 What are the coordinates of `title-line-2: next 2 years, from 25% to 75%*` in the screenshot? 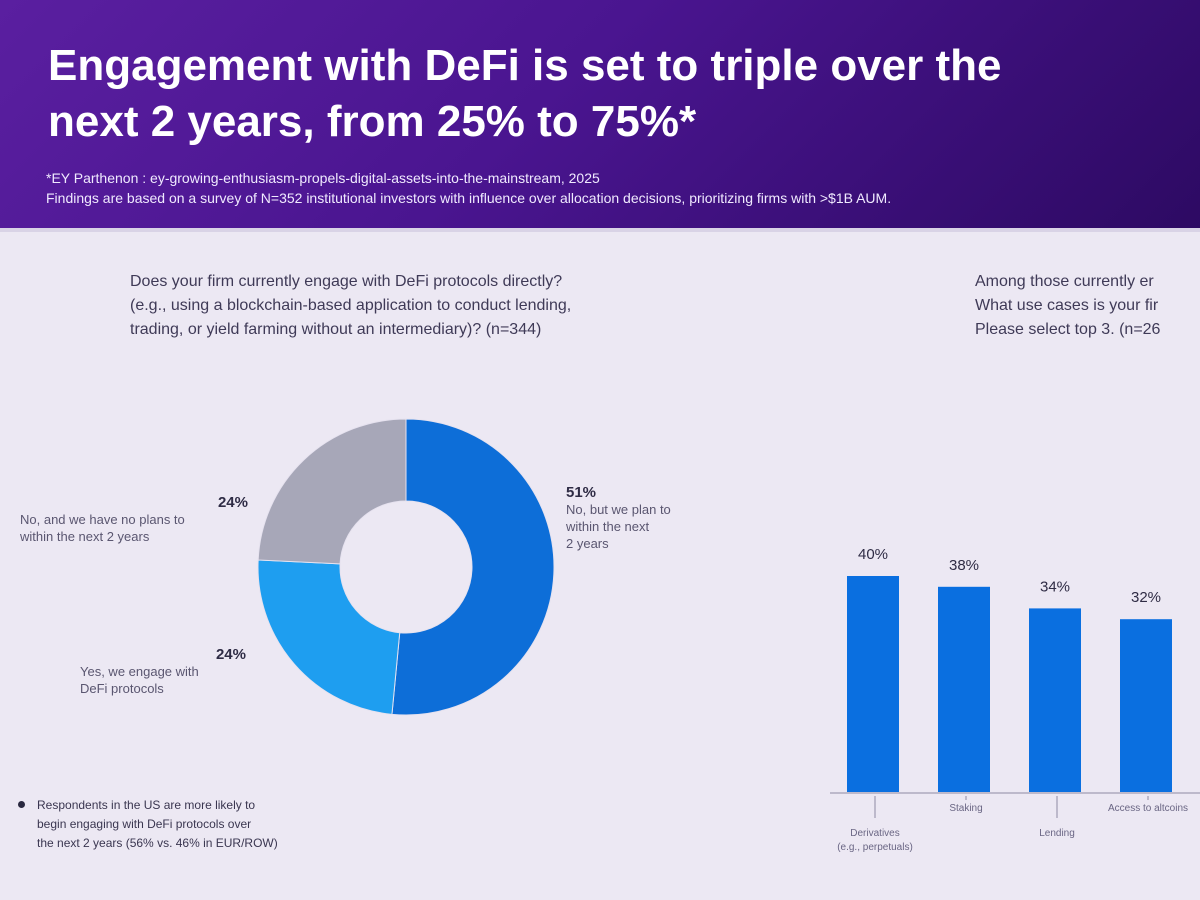 It's located at (372, 121).